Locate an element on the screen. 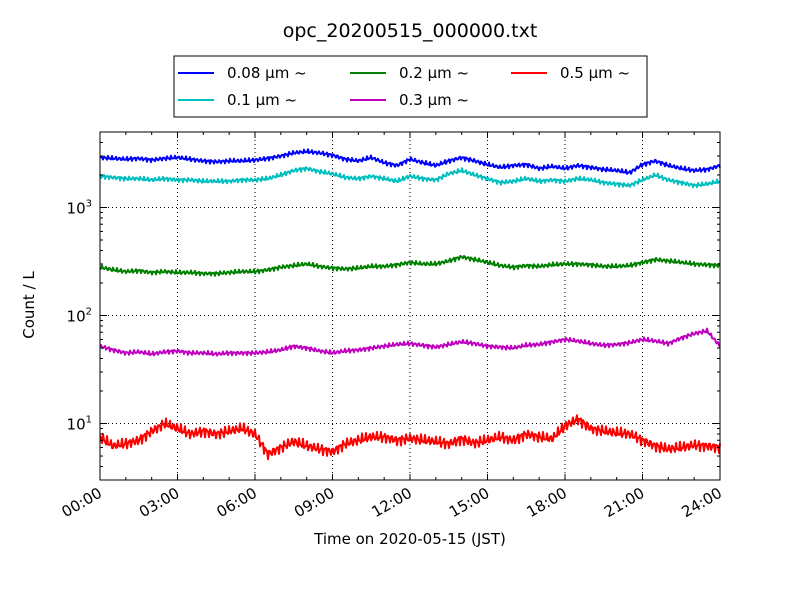 The height and width of the screenshot is (600, 800). legend-label: 0.2 μm ~ is located at coordinates (434, 73).